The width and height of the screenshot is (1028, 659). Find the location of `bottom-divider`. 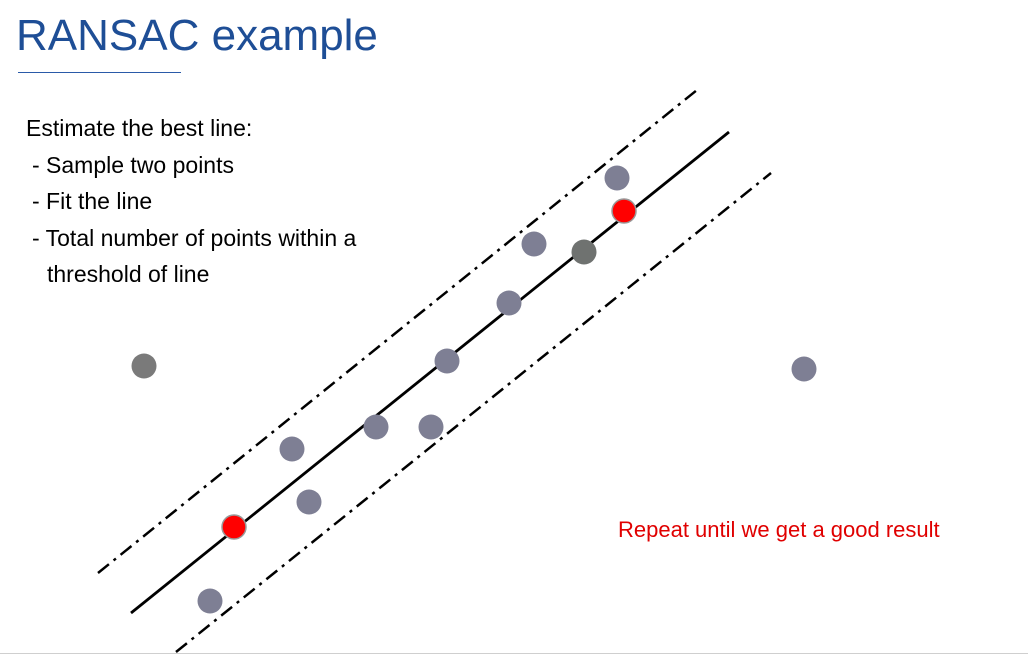

bottom-divider is located at coordinates (514, 653).